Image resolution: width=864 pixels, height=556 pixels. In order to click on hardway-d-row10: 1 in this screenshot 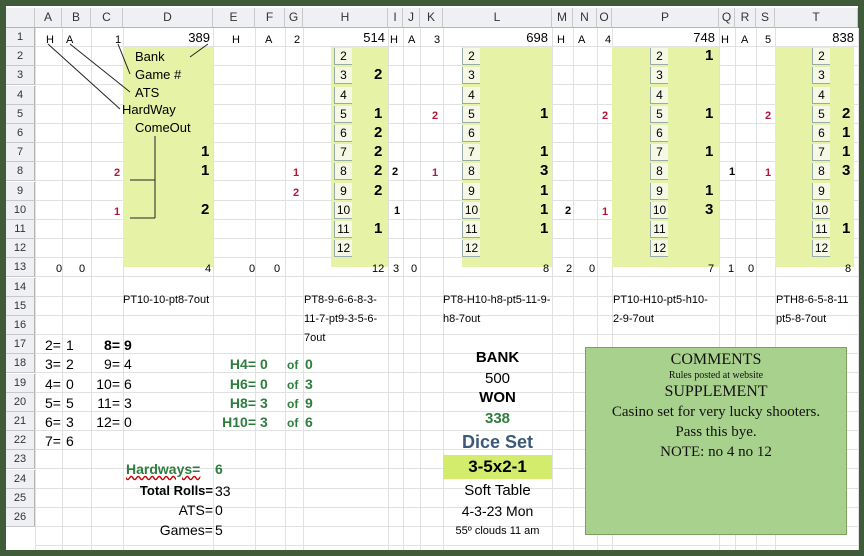, I will do `click(117, 211)`.